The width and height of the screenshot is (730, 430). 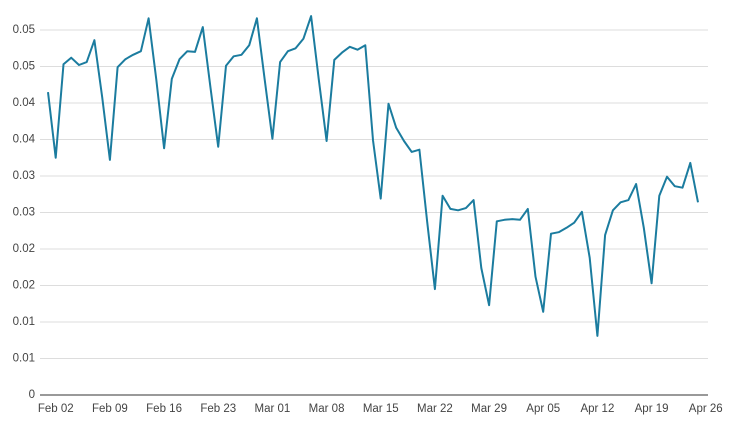 What do you see at coordinates (489, 409) in the screenshot?
I see `x-tick-label: Mar 29` at bounding box center [489, 409].